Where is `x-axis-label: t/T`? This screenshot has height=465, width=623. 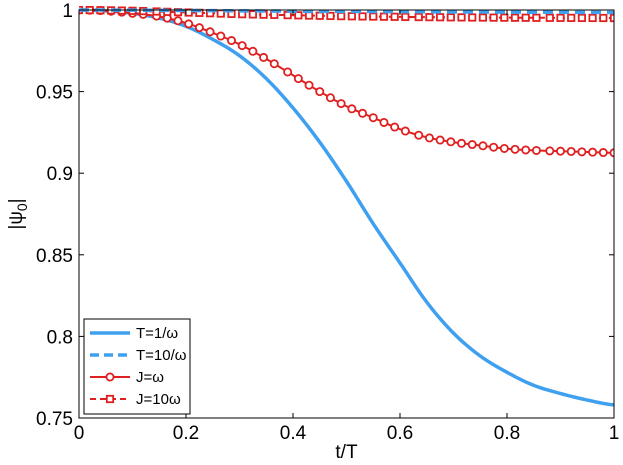 x-axis-label: t/T is located at coordinates (346, 452).